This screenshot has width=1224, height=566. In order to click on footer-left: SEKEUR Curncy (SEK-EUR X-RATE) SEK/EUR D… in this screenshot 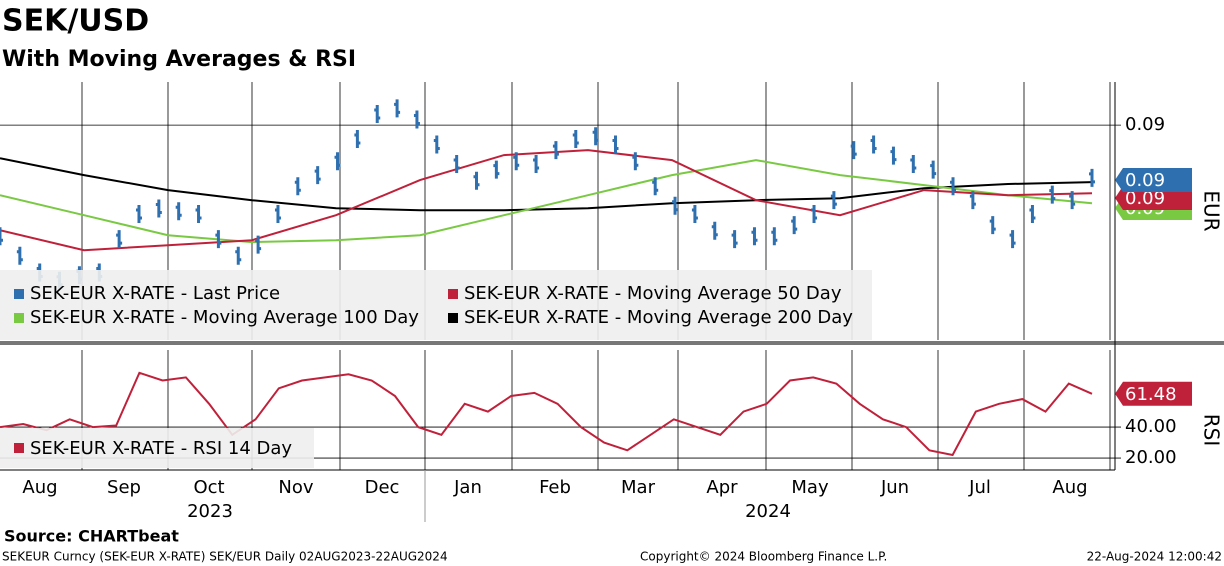, I will do `click(225, 557)`.